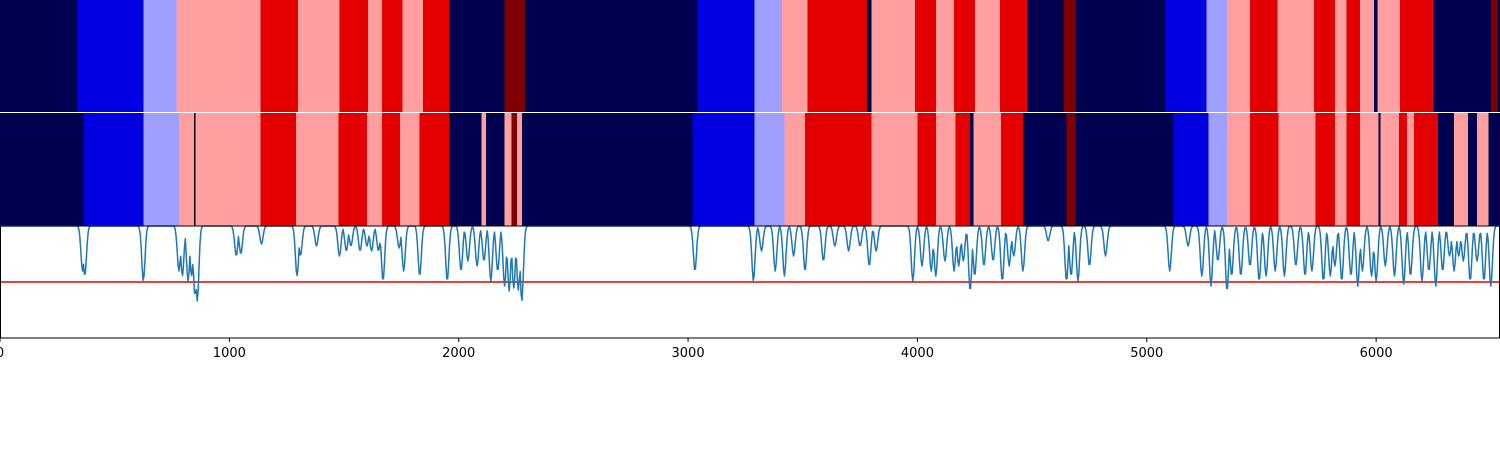 This screenshot has width=1500, height=450. Describe the element at coordinates (458, 353) in the screenshot. I see `x-tick-label: 2000` at that location.